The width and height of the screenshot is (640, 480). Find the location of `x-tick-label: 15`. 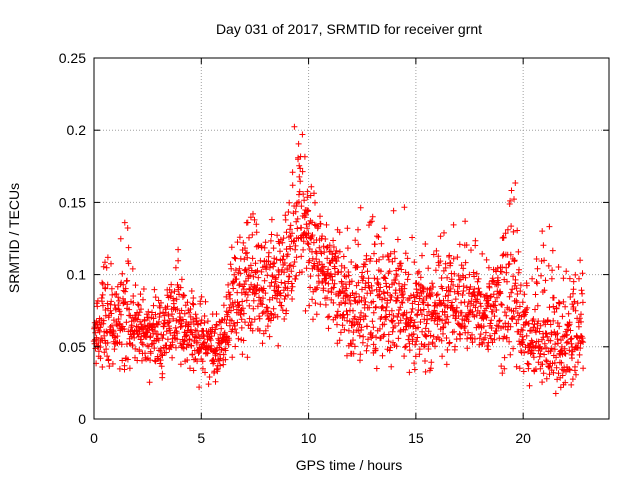

x-tick-label: 15 is located at coordinates (416, 438).